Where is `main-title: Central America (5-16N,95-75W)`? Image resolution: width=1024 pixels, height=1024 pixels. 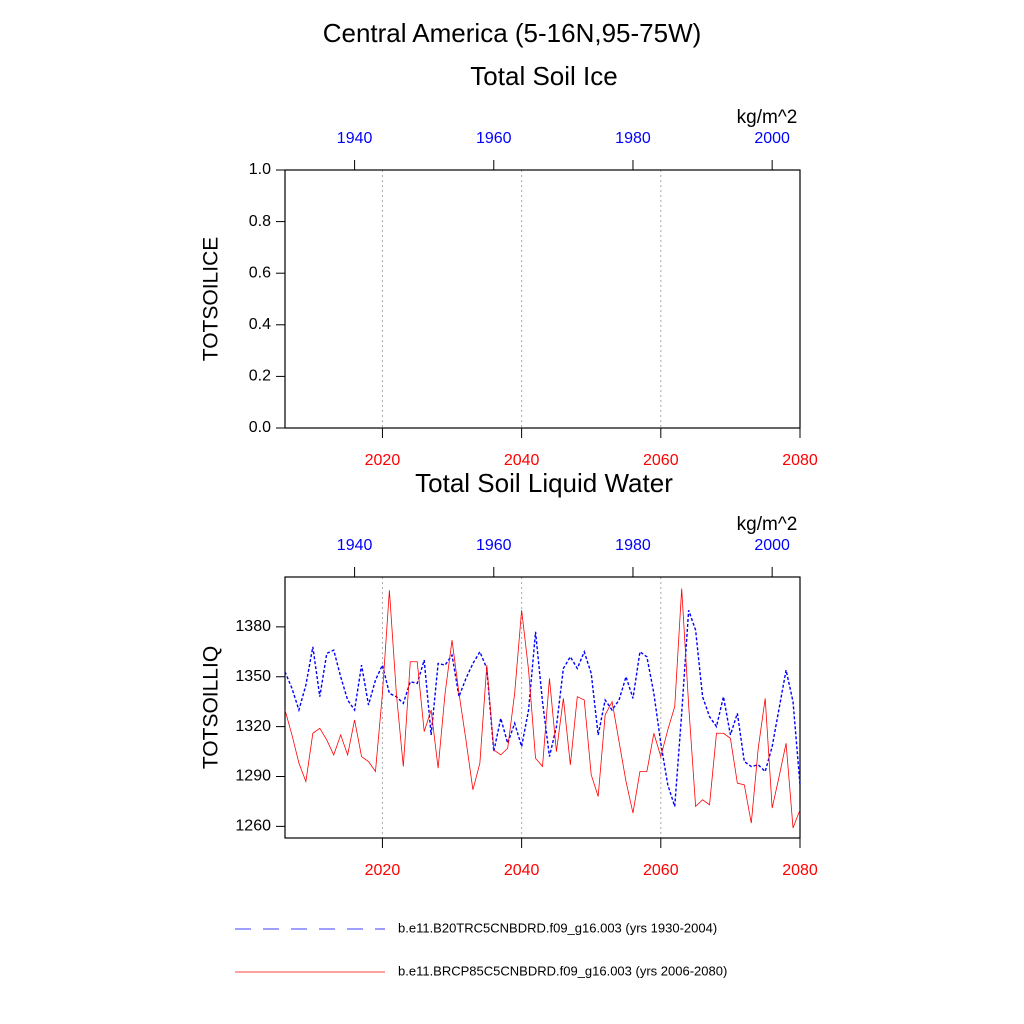
main-title: Central America (5-16N,95-75W) is located at coordinates (512, 33).